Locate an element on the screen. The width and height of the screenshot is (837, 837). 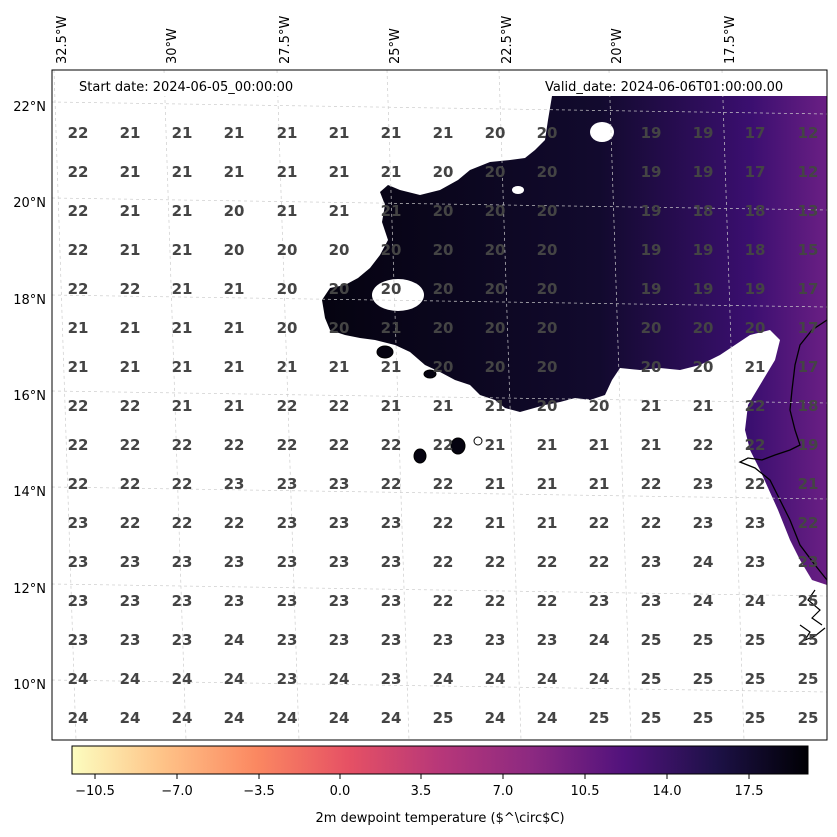
latitude-label: 12°N is located at coordinates (29, 589).